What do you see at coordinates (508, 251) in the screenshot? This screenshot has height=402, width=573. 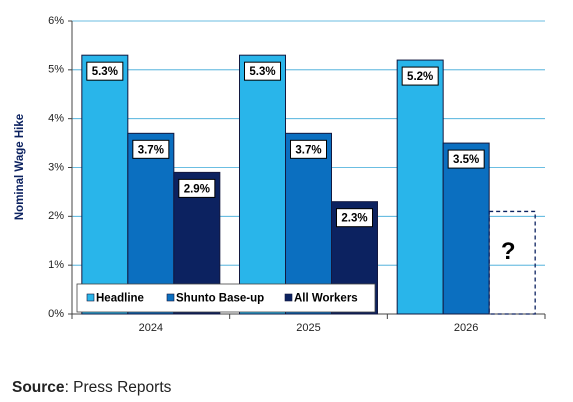 I see `annotation: ?` at bounding box center [508, 251].